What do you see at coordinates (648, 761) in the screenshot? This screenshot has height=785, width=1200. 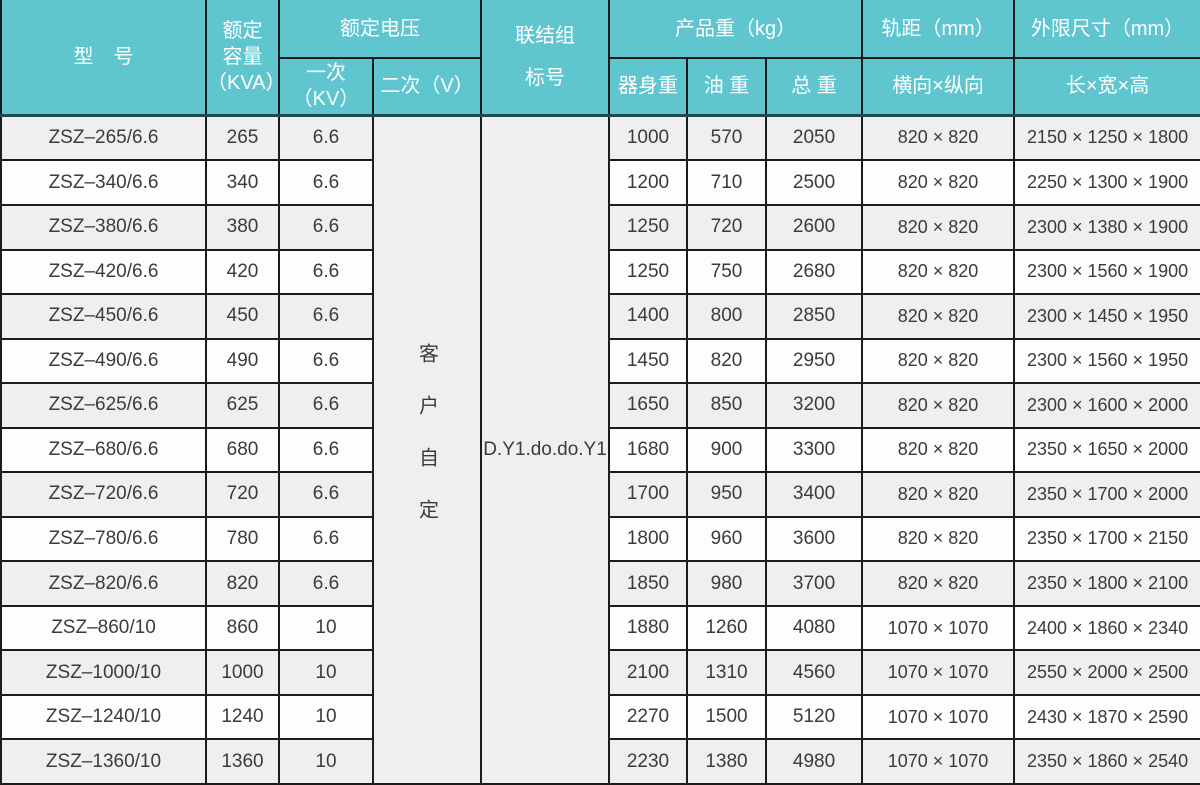 I see `body-weight-cell: 2230` at bounding box center [648, 761].